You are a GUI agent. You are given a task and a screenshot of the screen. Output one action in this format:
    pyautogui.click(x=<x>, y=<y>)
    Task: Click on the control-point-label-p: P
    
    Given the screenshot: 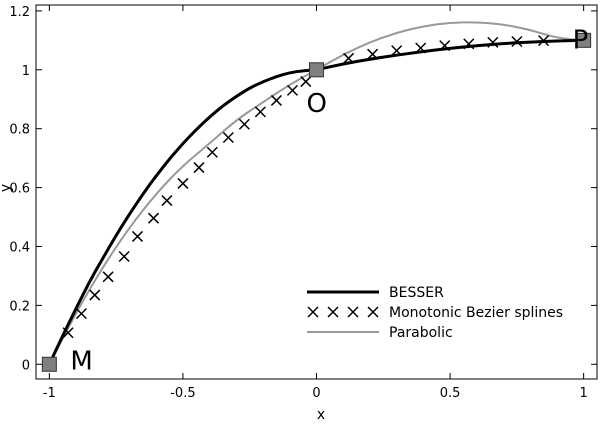 What is the action you would take?
    pyautogui.click(x=581, y=40)
    